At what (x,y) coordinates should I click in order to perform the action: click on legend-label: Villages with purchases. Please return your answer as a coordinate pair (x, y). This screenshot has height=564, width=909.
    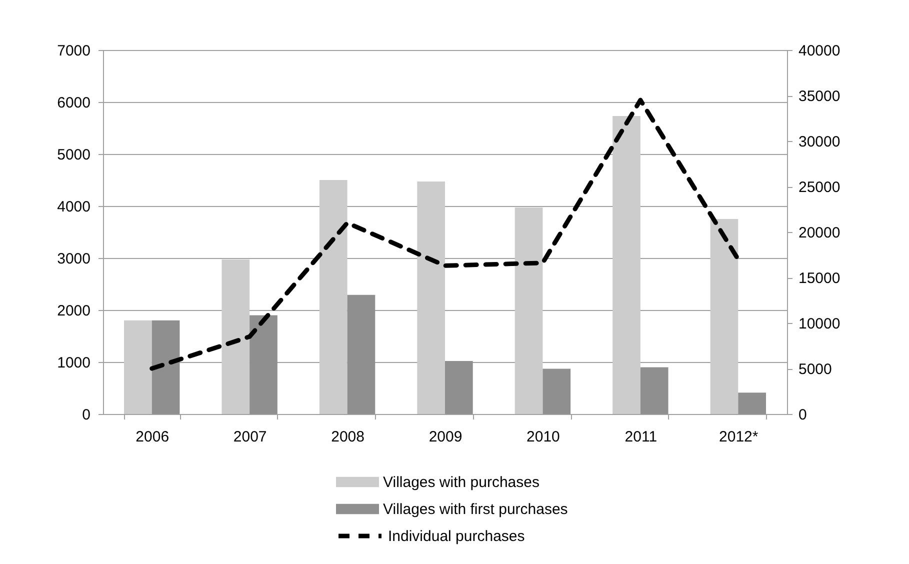
    Looking at the image, I should click on (461, 482).